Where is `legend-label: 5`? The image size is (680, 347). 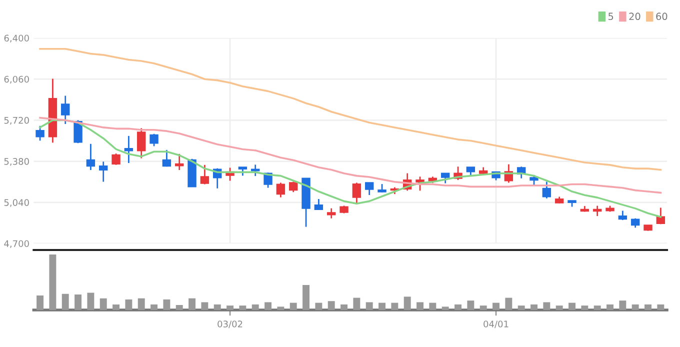
legend-label: 5 is located at coordinates (611, 16).